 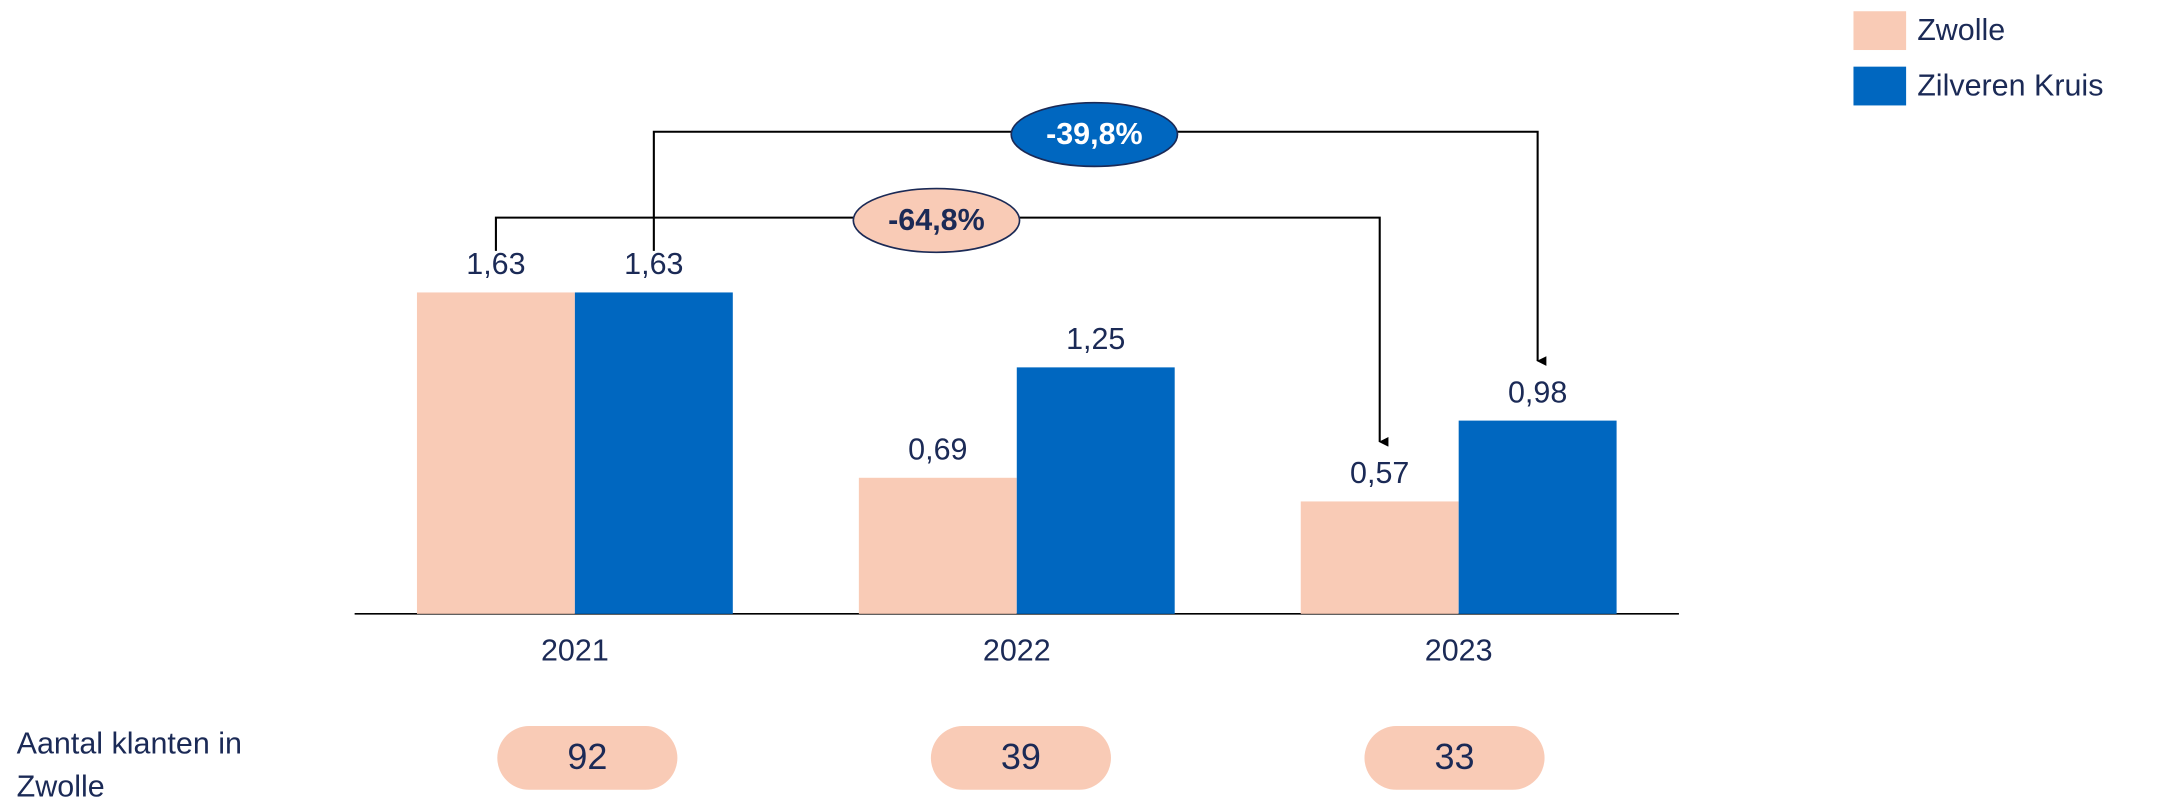 I want to click on value-label: 1,25, so click(x=1095, y=339).